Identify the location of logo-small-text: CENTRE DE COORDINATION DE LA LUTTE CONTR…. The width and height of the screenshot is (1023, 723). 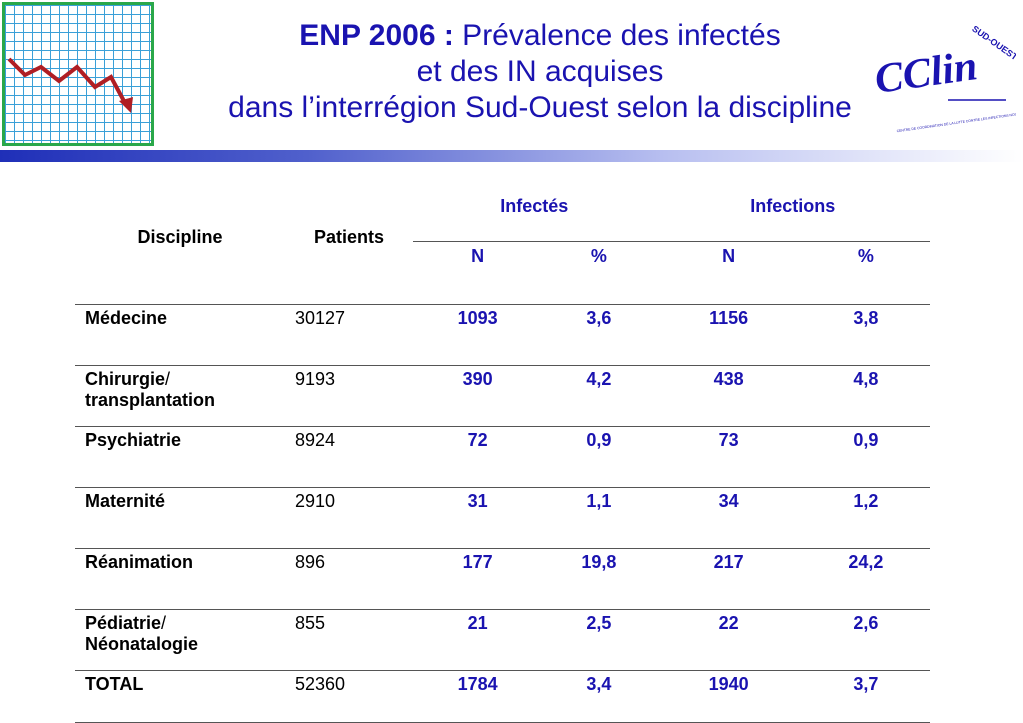
(956, 121).